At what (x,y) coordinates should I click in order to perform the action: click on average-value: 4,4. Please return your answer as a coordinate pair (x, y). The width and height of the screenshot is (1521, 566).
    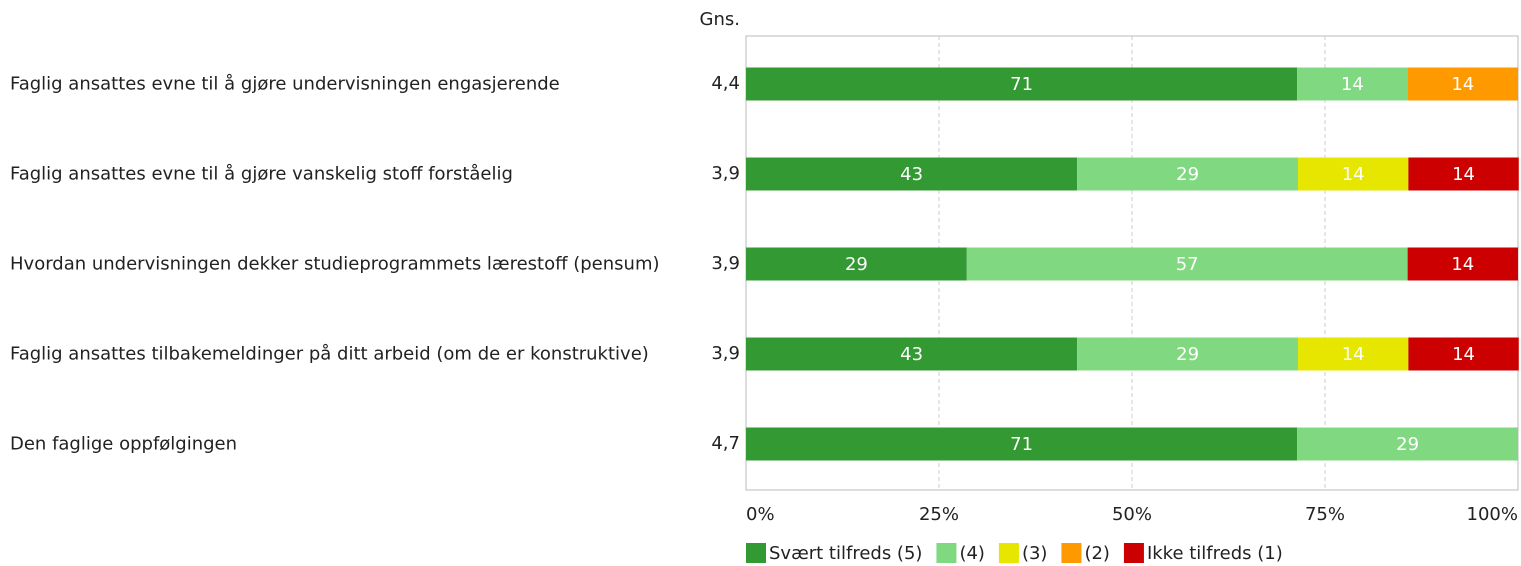
    Looking at the image, I should click on (725, 83).